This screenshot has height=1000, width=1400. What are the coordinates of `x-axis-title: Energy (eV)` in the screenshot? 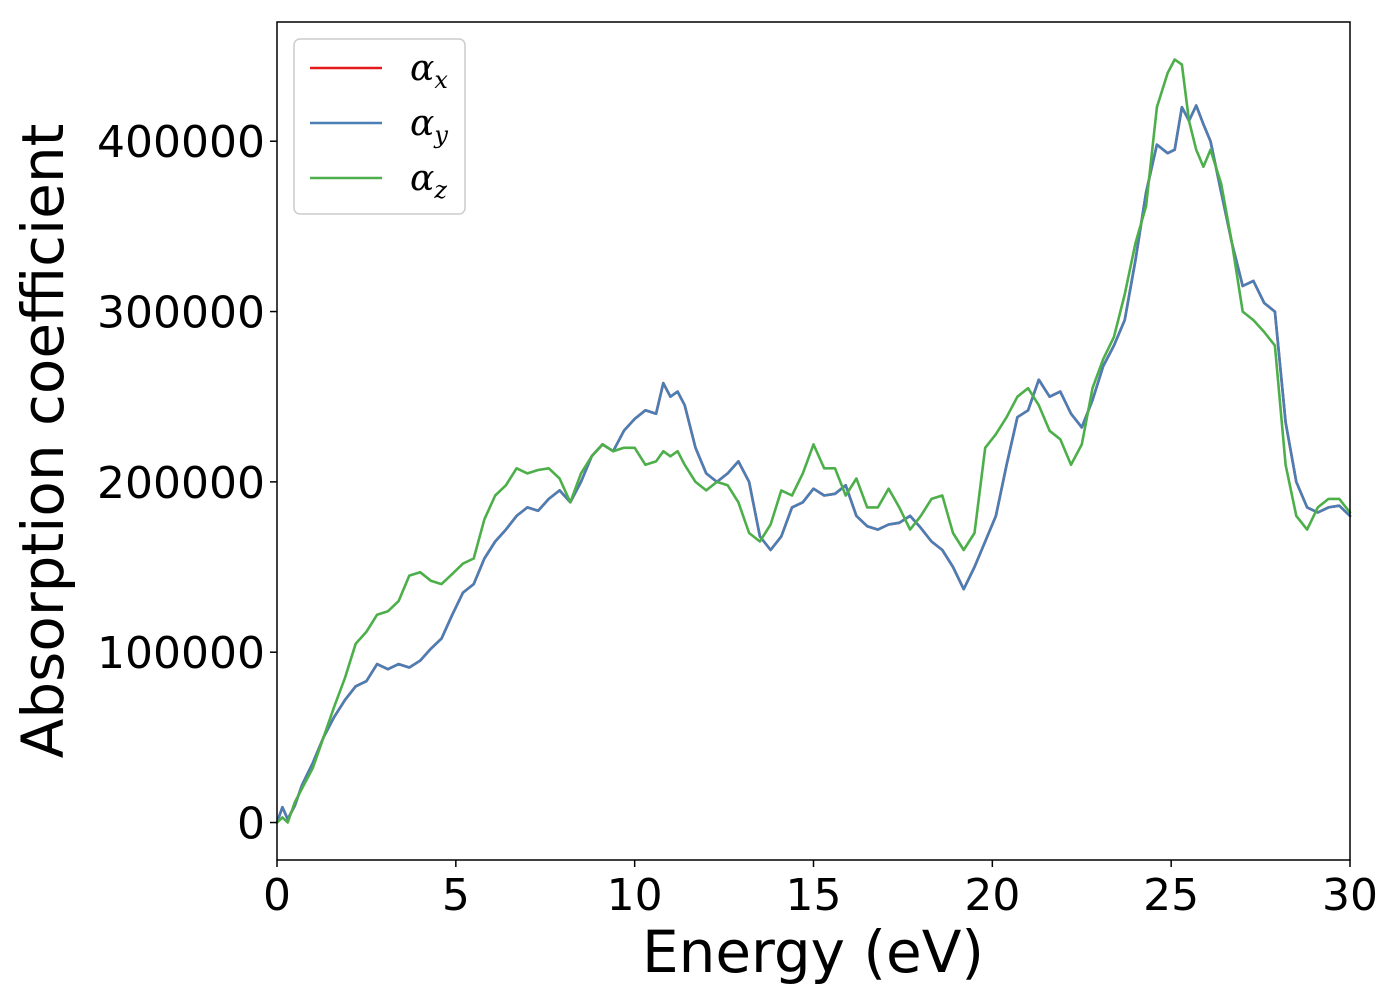 It's located at (813, 952).